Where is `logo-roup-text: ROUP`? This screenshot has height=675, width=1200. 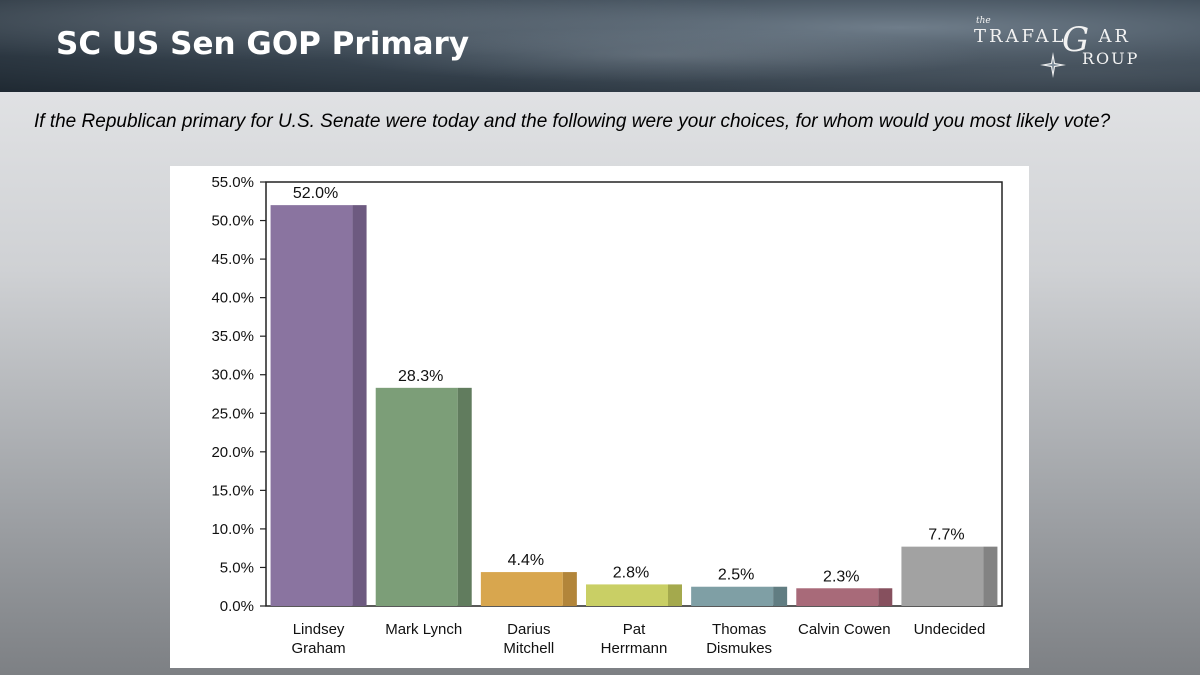 logo-roup-text: ROUP is located at coordinates (1111, 58).